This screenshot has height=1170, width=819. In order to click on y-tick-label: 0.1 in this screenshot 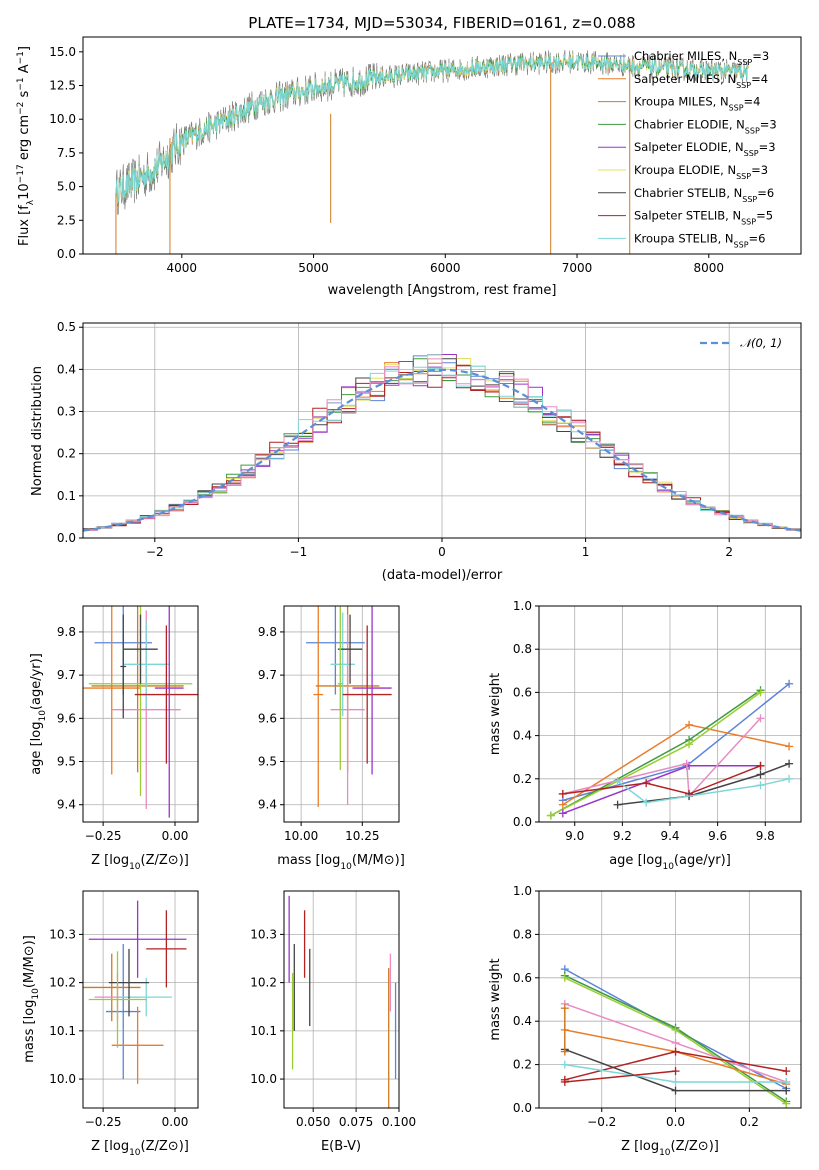, I will do `click(66, 496)`.